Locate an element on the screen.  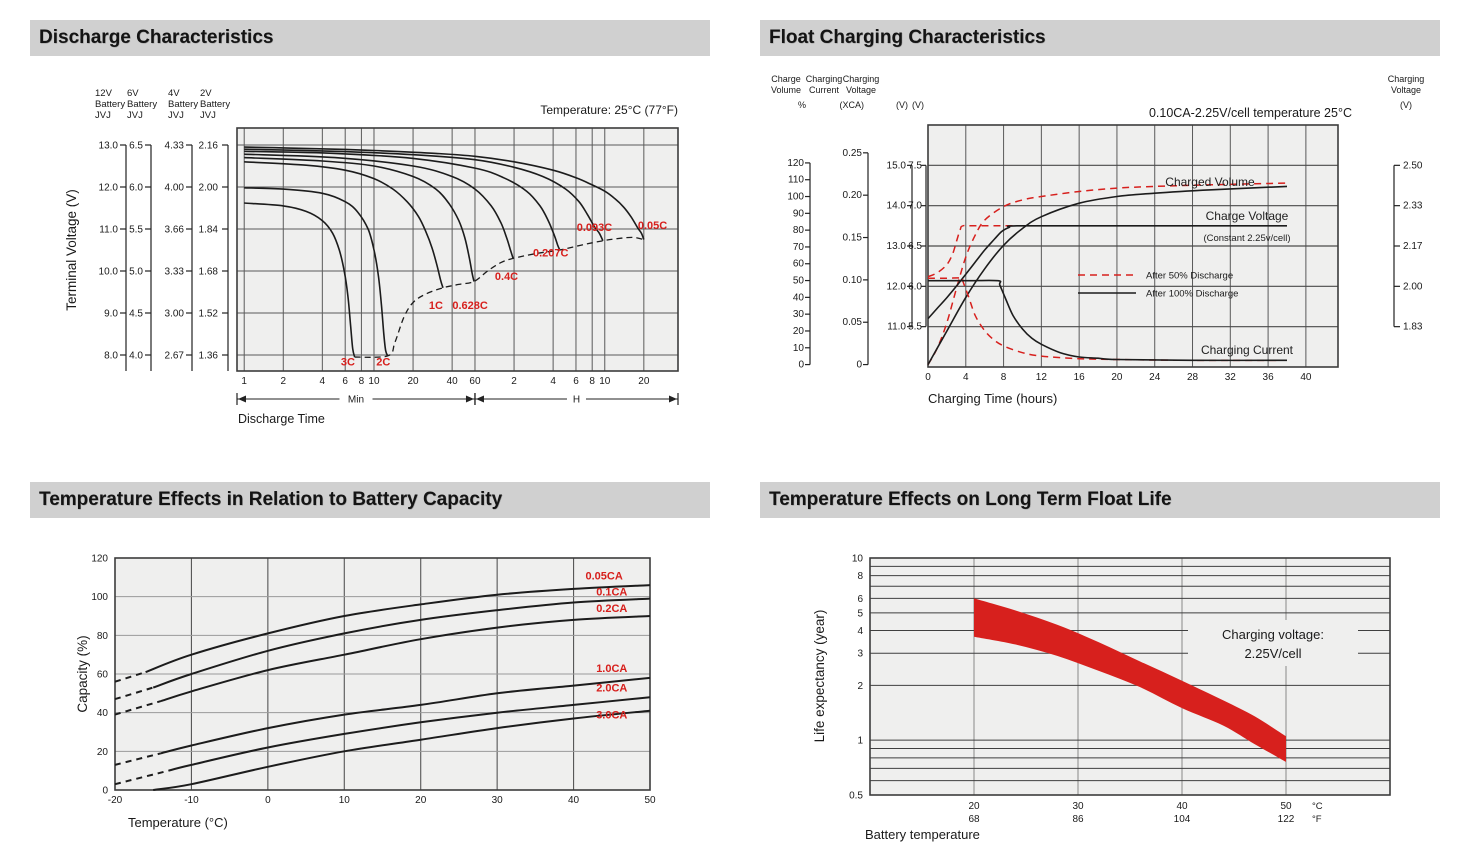
scale-value: 2.16 is located at coordinates (209, 146).